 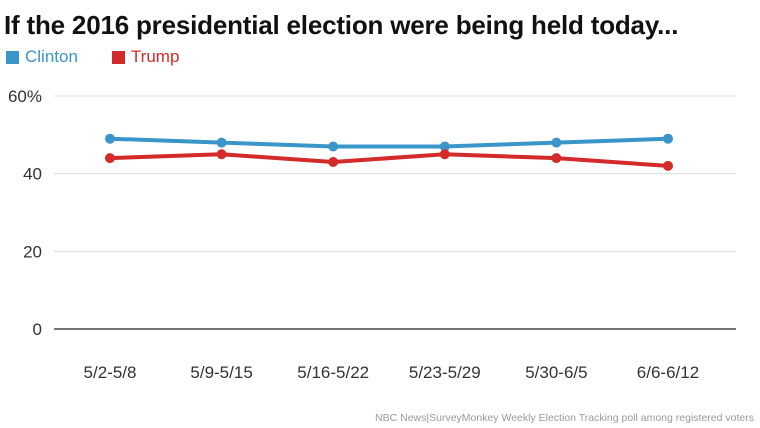 What do you see at coordinates (155, 56) in the screenshot?
I see `legend-label-trump: Trump` at bounding box center [155, 56].